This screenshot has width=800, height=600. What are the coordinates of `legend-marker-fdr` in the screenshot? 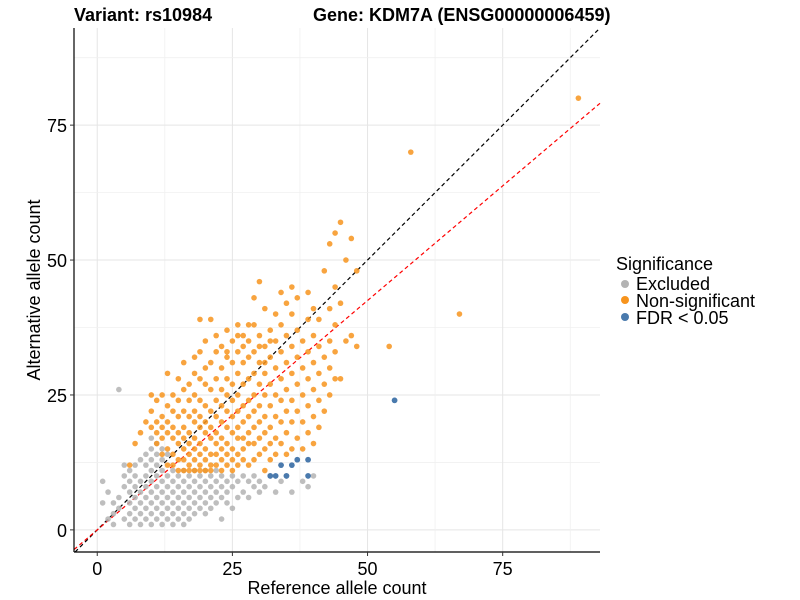 It's located at (625, 317).